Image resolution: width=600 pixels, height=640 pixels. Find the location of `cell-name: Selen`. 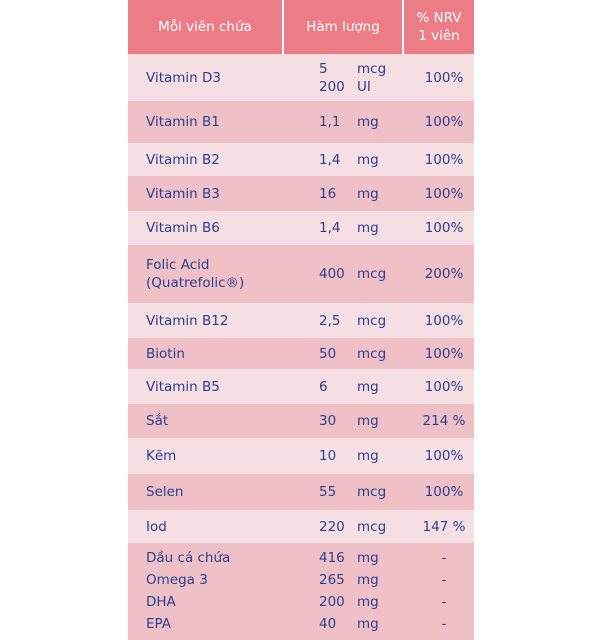

cell-name: Selen is located at coordinates (165, 492).